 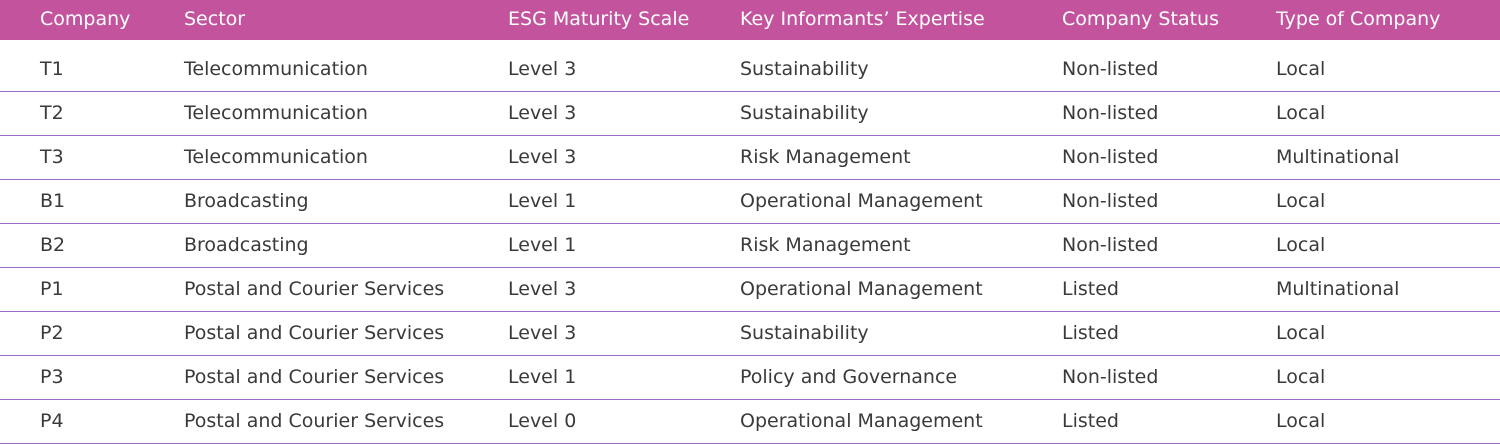 I want to click on cell-company: B1, so click(x=53, y=201).